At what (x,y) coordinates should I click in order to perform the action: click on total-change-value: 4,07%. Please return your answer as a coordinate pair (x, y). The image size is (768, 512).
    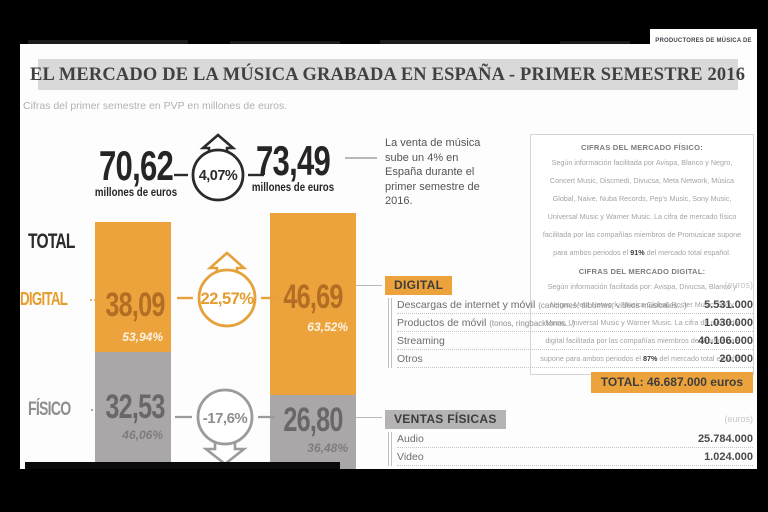
    Looking at the image, I should click on (218, 176).